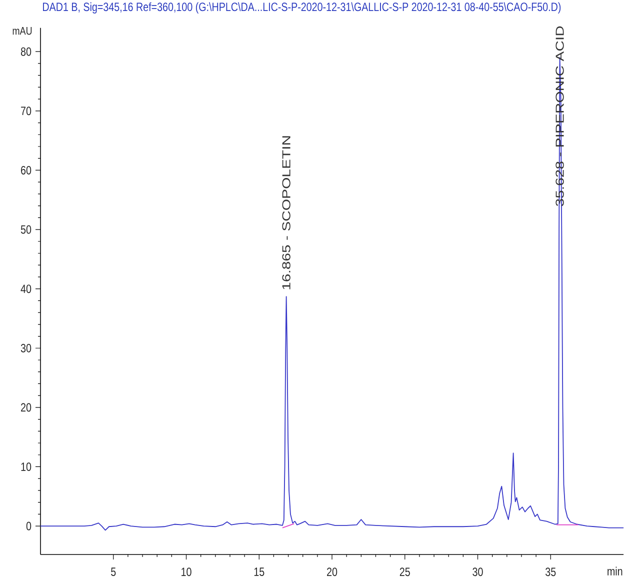 Image resolution: width=624 pixels, height=577 pixels. What do you see at coordinates (286, 213) in the screenshot?
I see `annotation: 16.865 - SCOPOLETIN` at bounding box center [286, 213].